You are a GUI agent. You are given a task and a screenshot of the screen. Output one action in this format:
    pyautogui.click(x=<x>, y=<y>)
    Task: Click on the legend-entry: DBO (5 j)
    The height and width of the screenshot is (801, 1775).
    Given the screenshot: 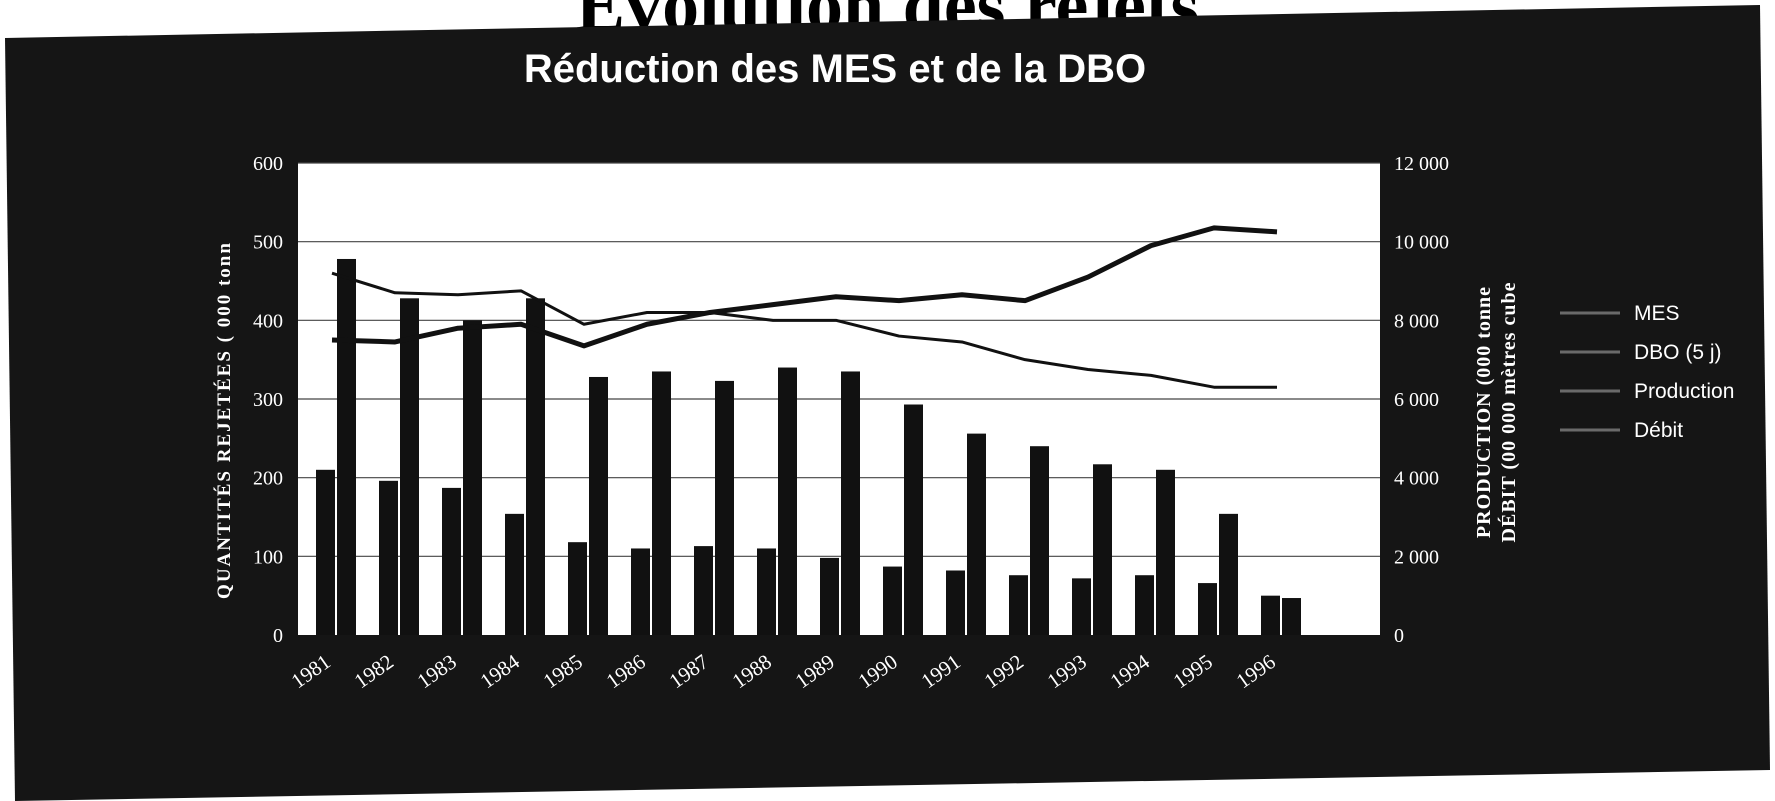 What is the action you would take?
    pyautogui.click(x=1678, y=352)
    